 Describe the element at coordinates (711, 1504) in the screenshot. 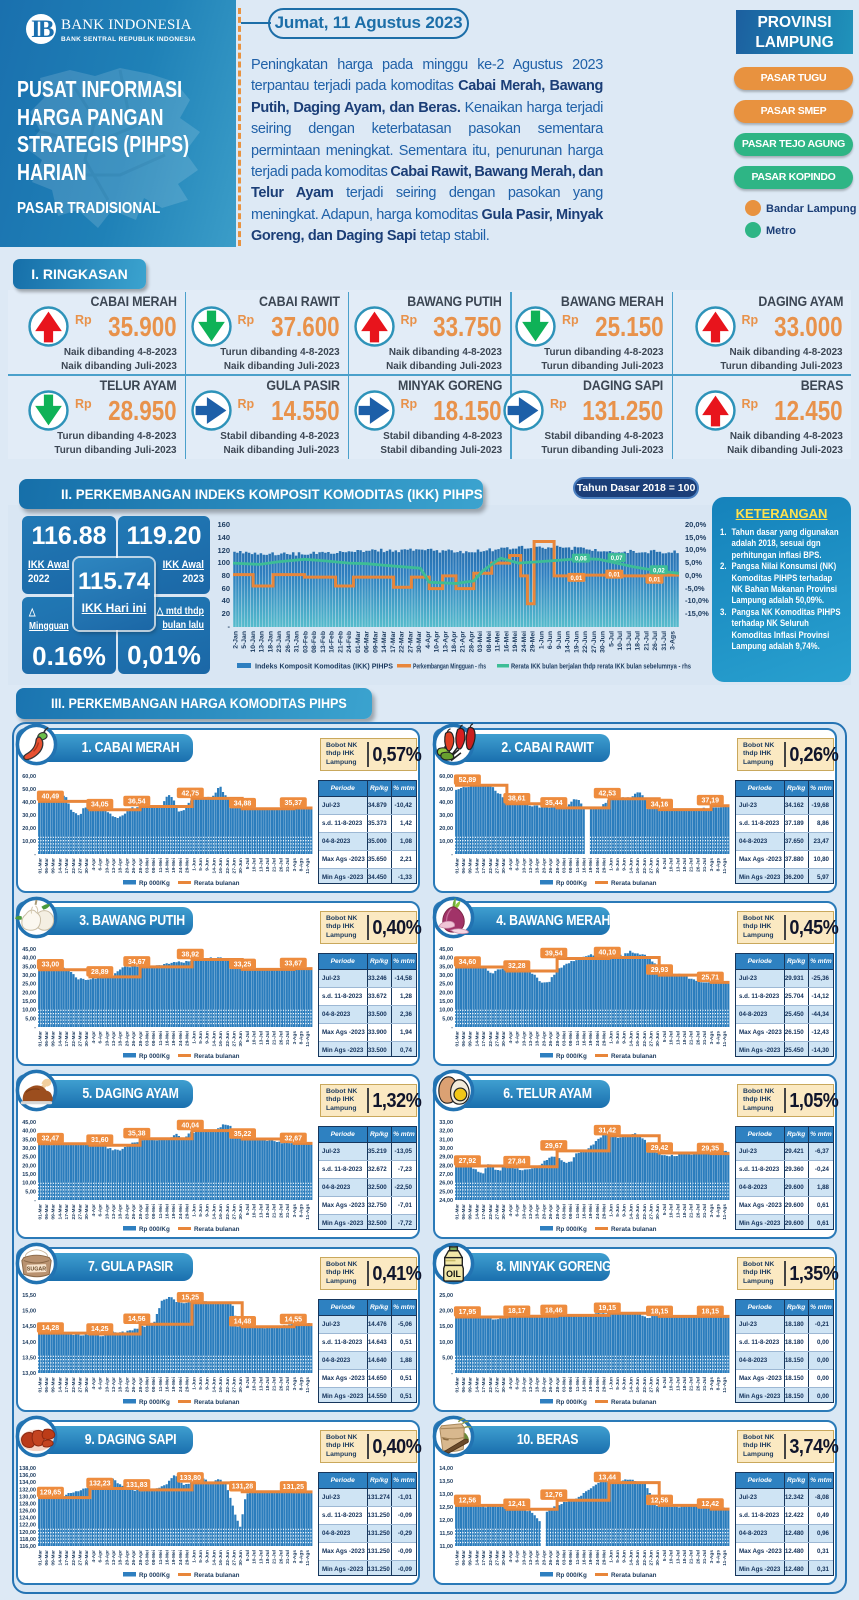

I see `svg-text: 12,42` at that location.